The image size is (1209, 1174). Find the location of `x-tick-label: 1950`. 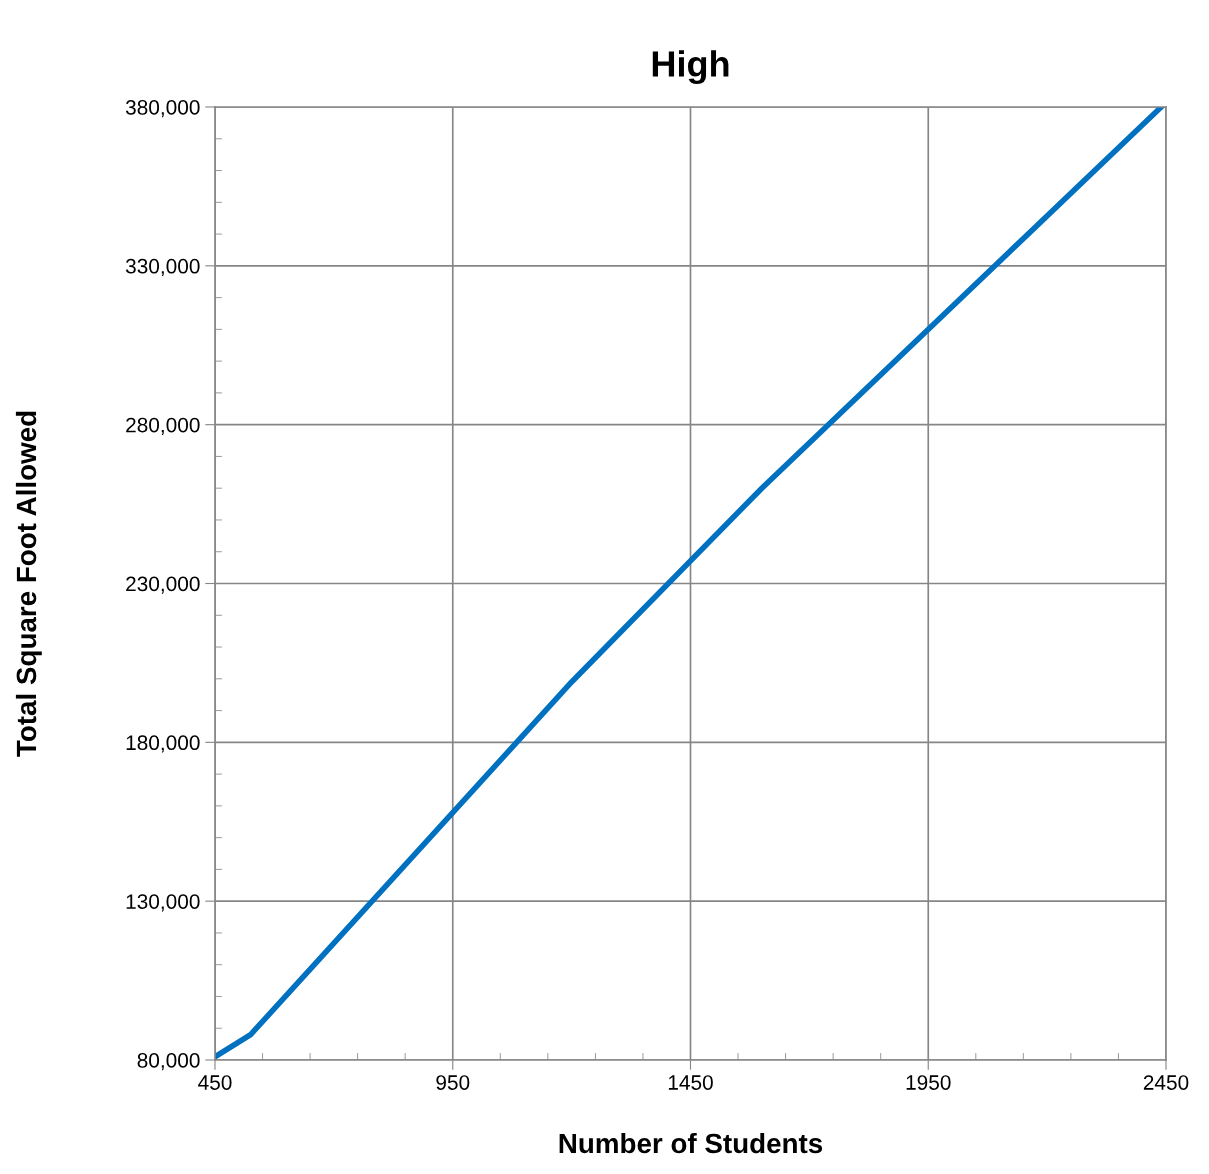

x-tick-label: 1950 is located at coordinates (928, 1082).